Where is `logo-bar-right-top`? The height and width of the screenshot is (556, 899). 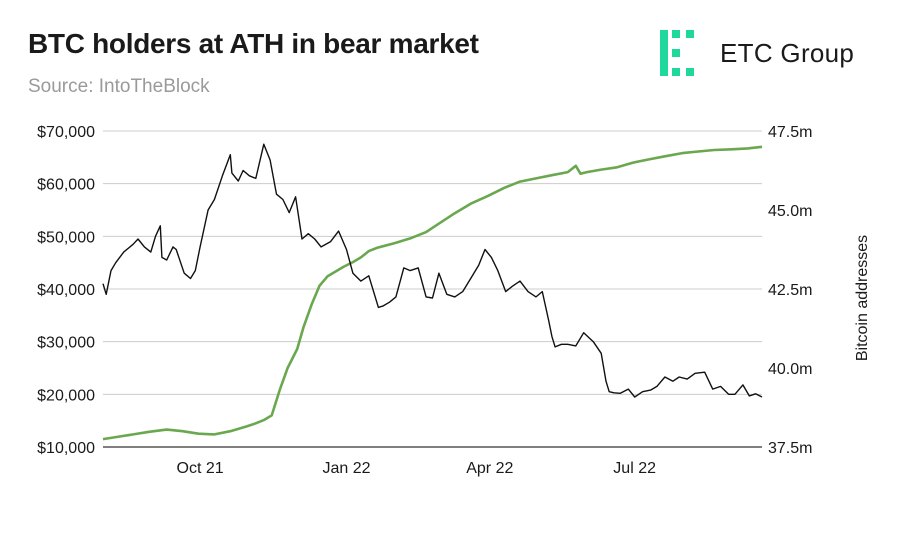 logo-bar-right-top is located at coordinates (690, 34).